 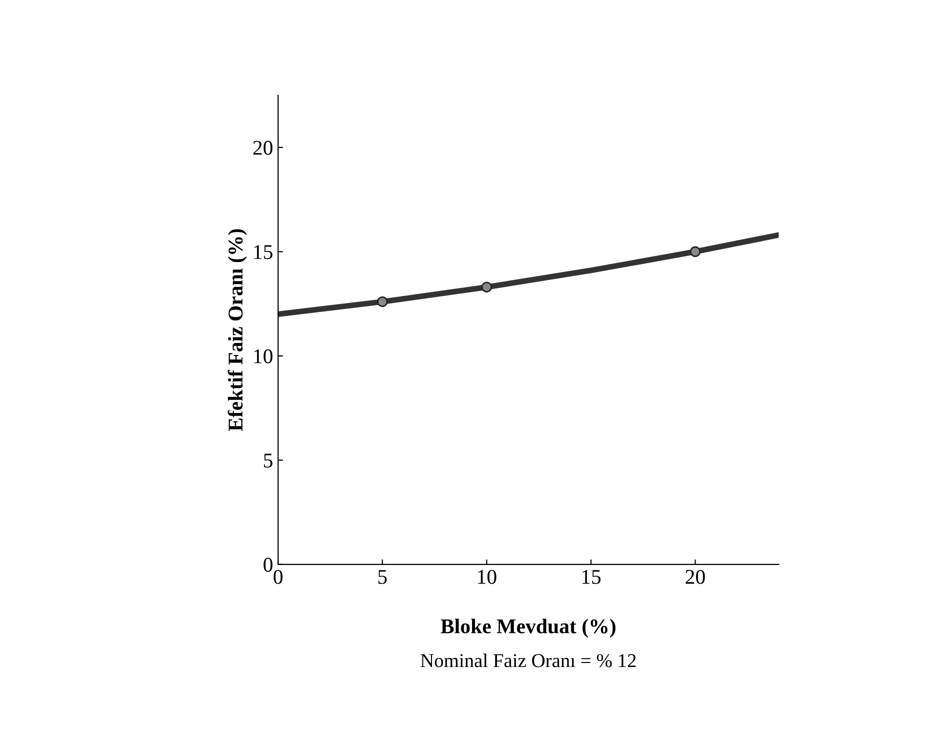 I want to click on x-tick-label: 15, so click(x=591, y=577).